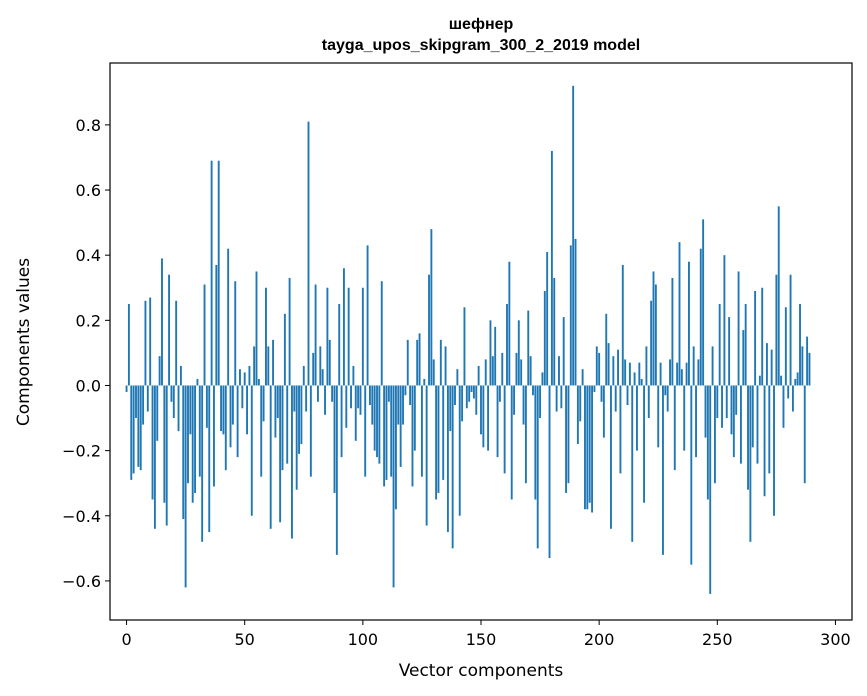 The image size is (867, 696). I want to click on x-tick-label-4: 200, so click(599, 639).